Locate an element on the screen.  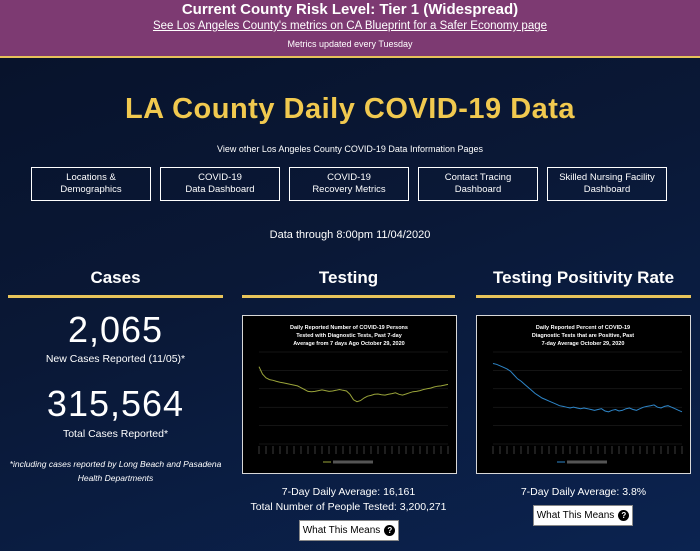
total-cases-label: Total Cases Reported* is located at coordinates (115, 434).